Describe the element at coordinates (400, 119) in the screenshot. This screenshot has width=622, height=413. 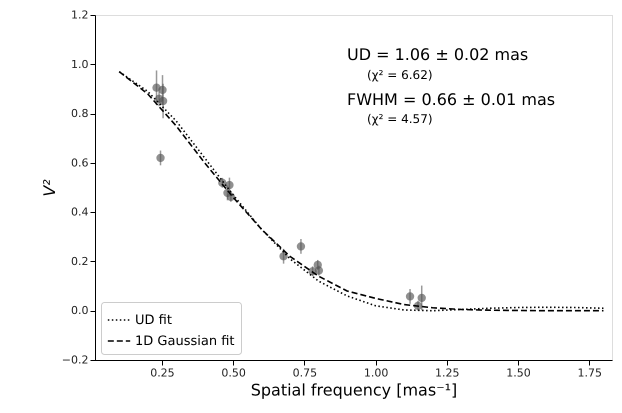
I see `annotation: (χ² = 4.57)` at that location.